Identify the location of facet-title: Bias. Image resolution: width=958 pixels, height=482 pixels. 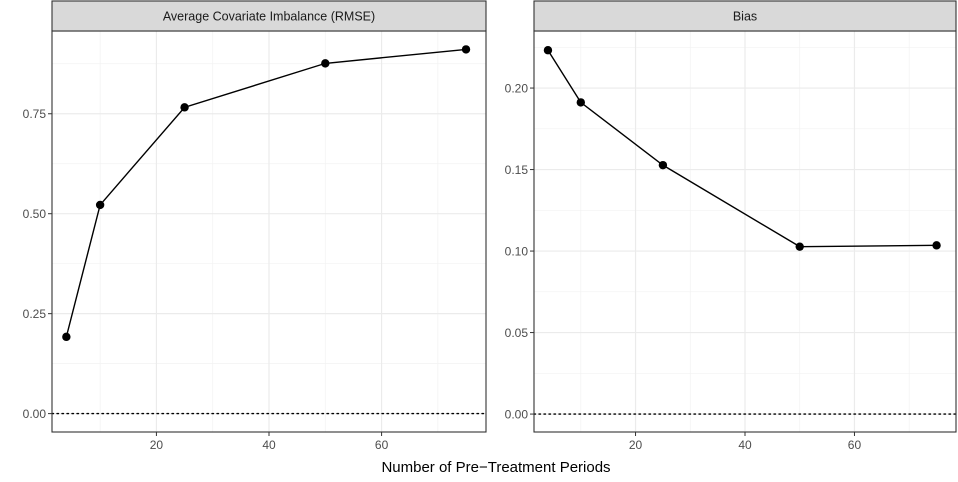
(745, 17).